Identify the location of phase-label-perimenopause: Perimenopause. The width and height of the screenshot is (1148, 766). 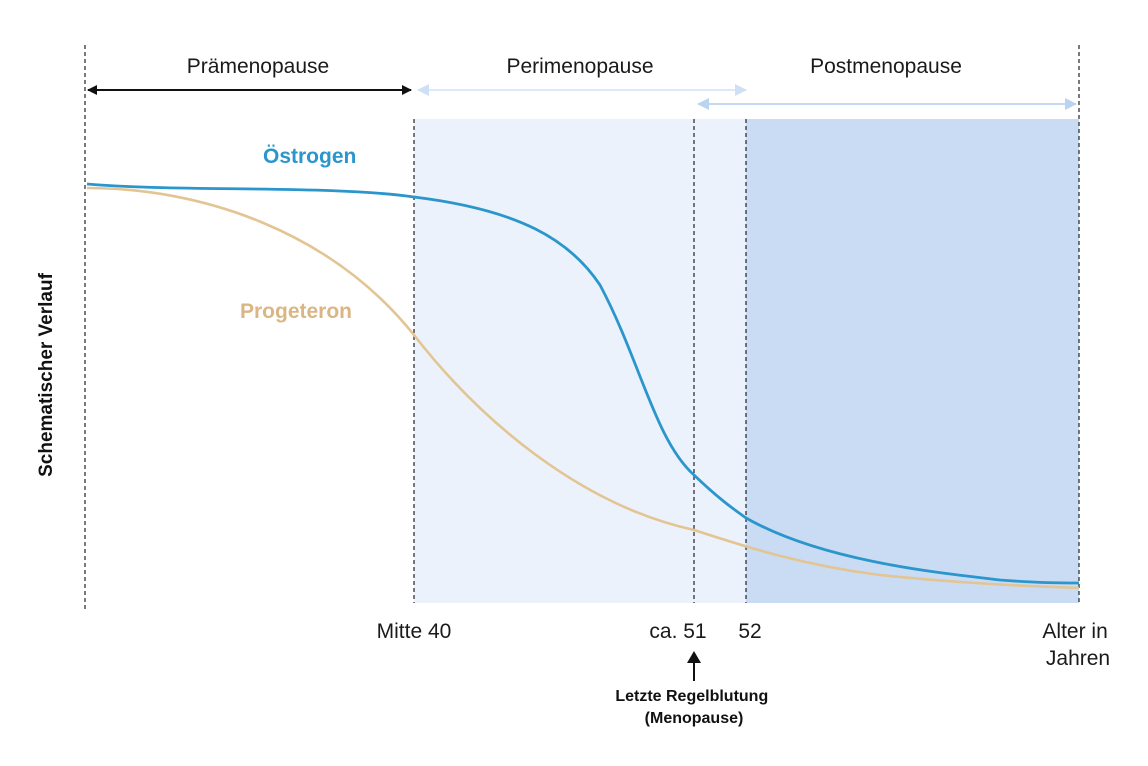
(579, 66).